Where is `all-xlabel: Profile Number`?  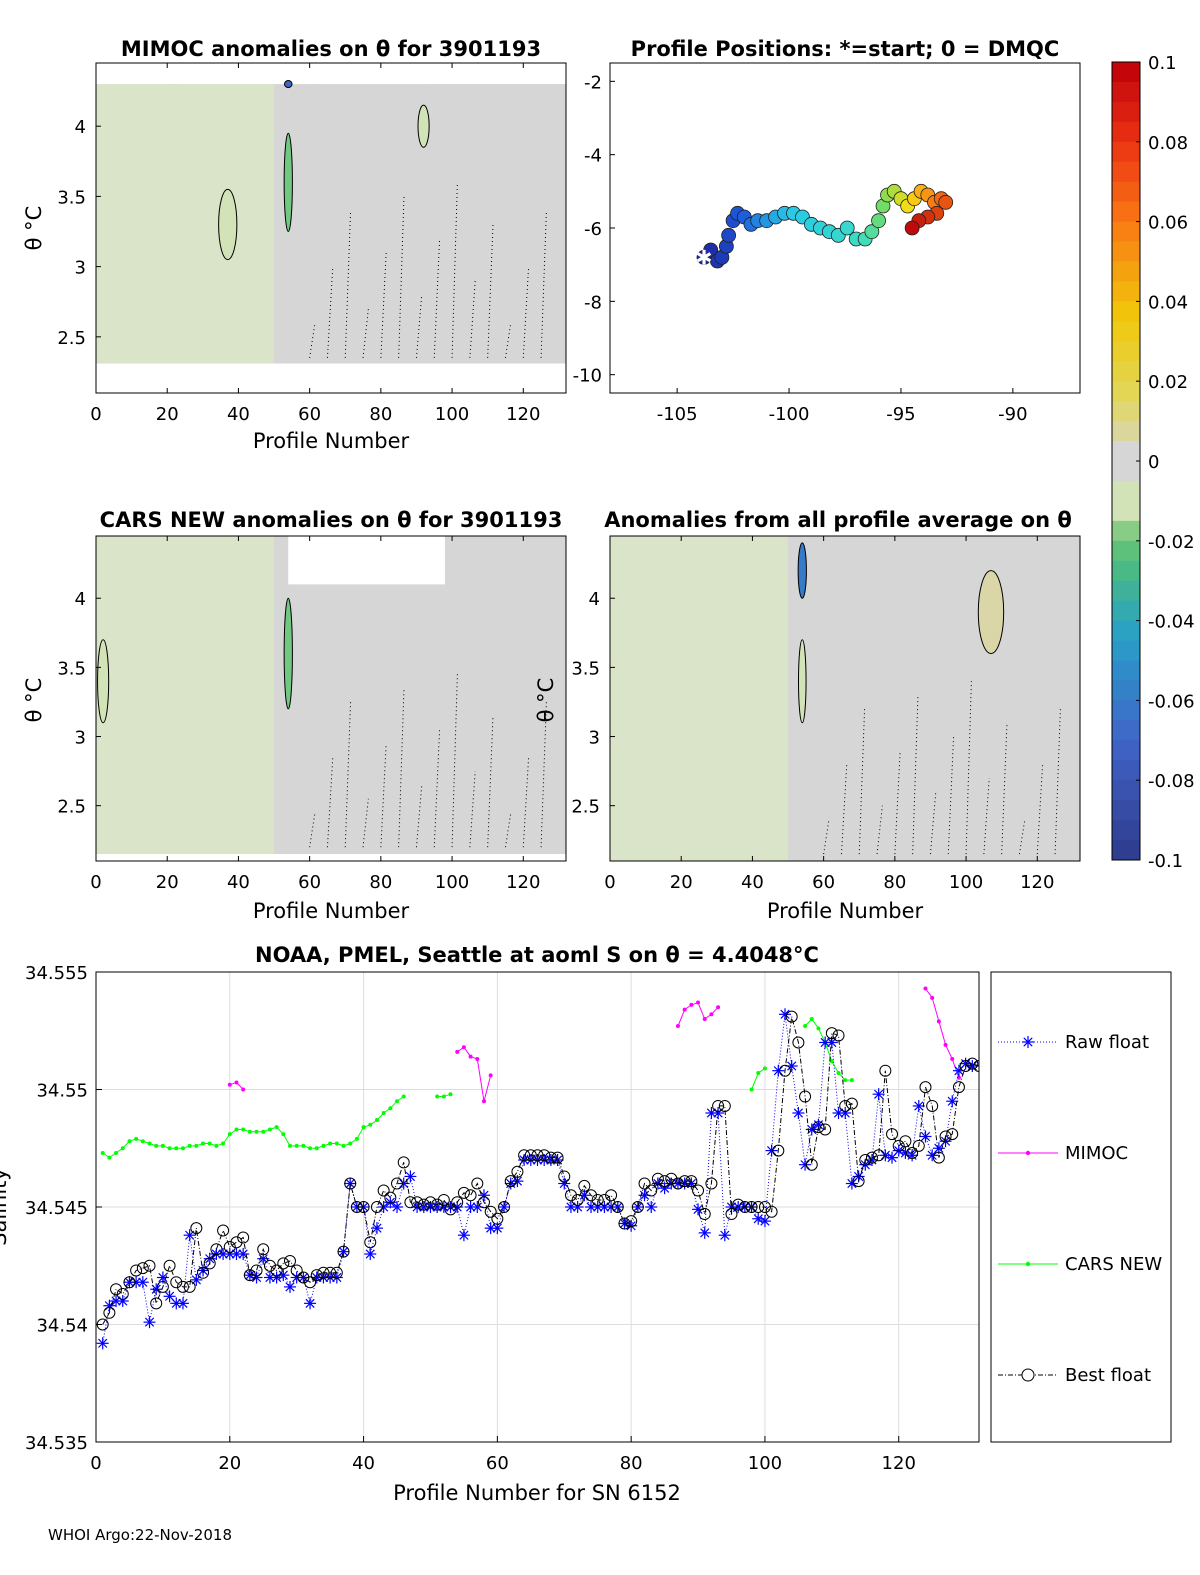 all-xlabel: Profile Number is located at coordinates (845, 911).